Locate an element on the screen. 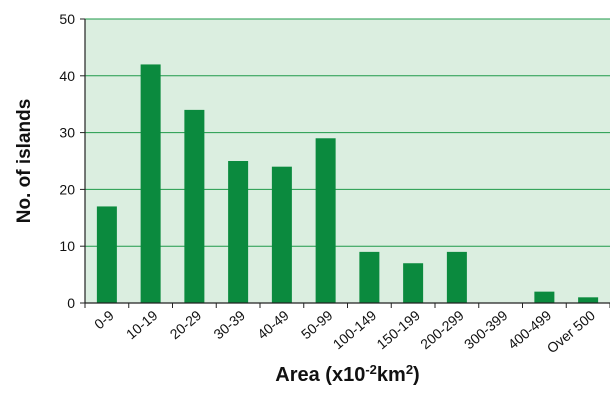 The width and height of the screenshot is (610, 414). x-tick-label: Over 500 is located at coordinates (571, 331).